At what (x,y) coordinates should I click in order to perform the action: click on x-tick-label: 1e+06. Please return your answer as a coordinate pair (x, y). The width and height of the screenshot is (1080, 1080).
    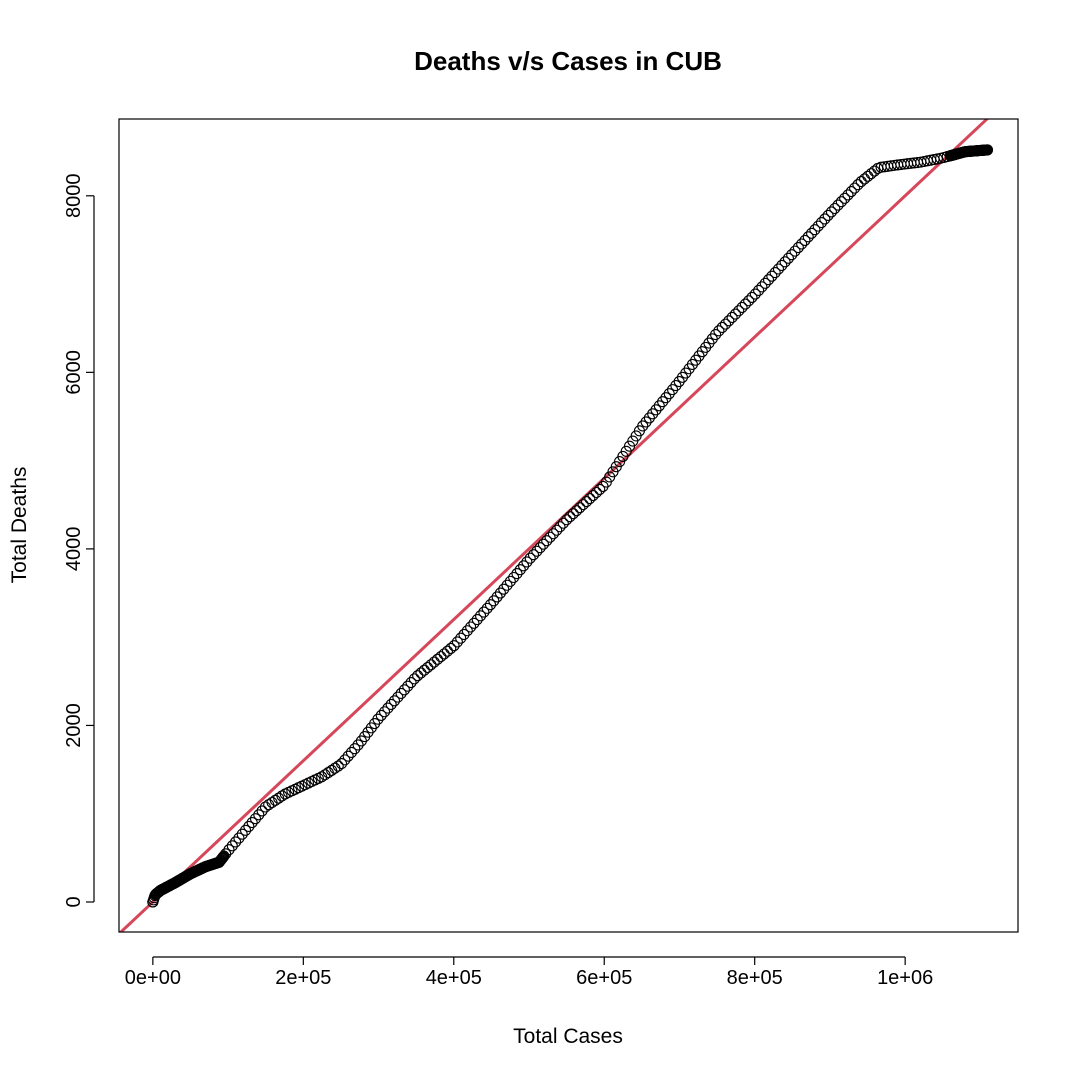
    Looking at the image, I should click on (905, 978).